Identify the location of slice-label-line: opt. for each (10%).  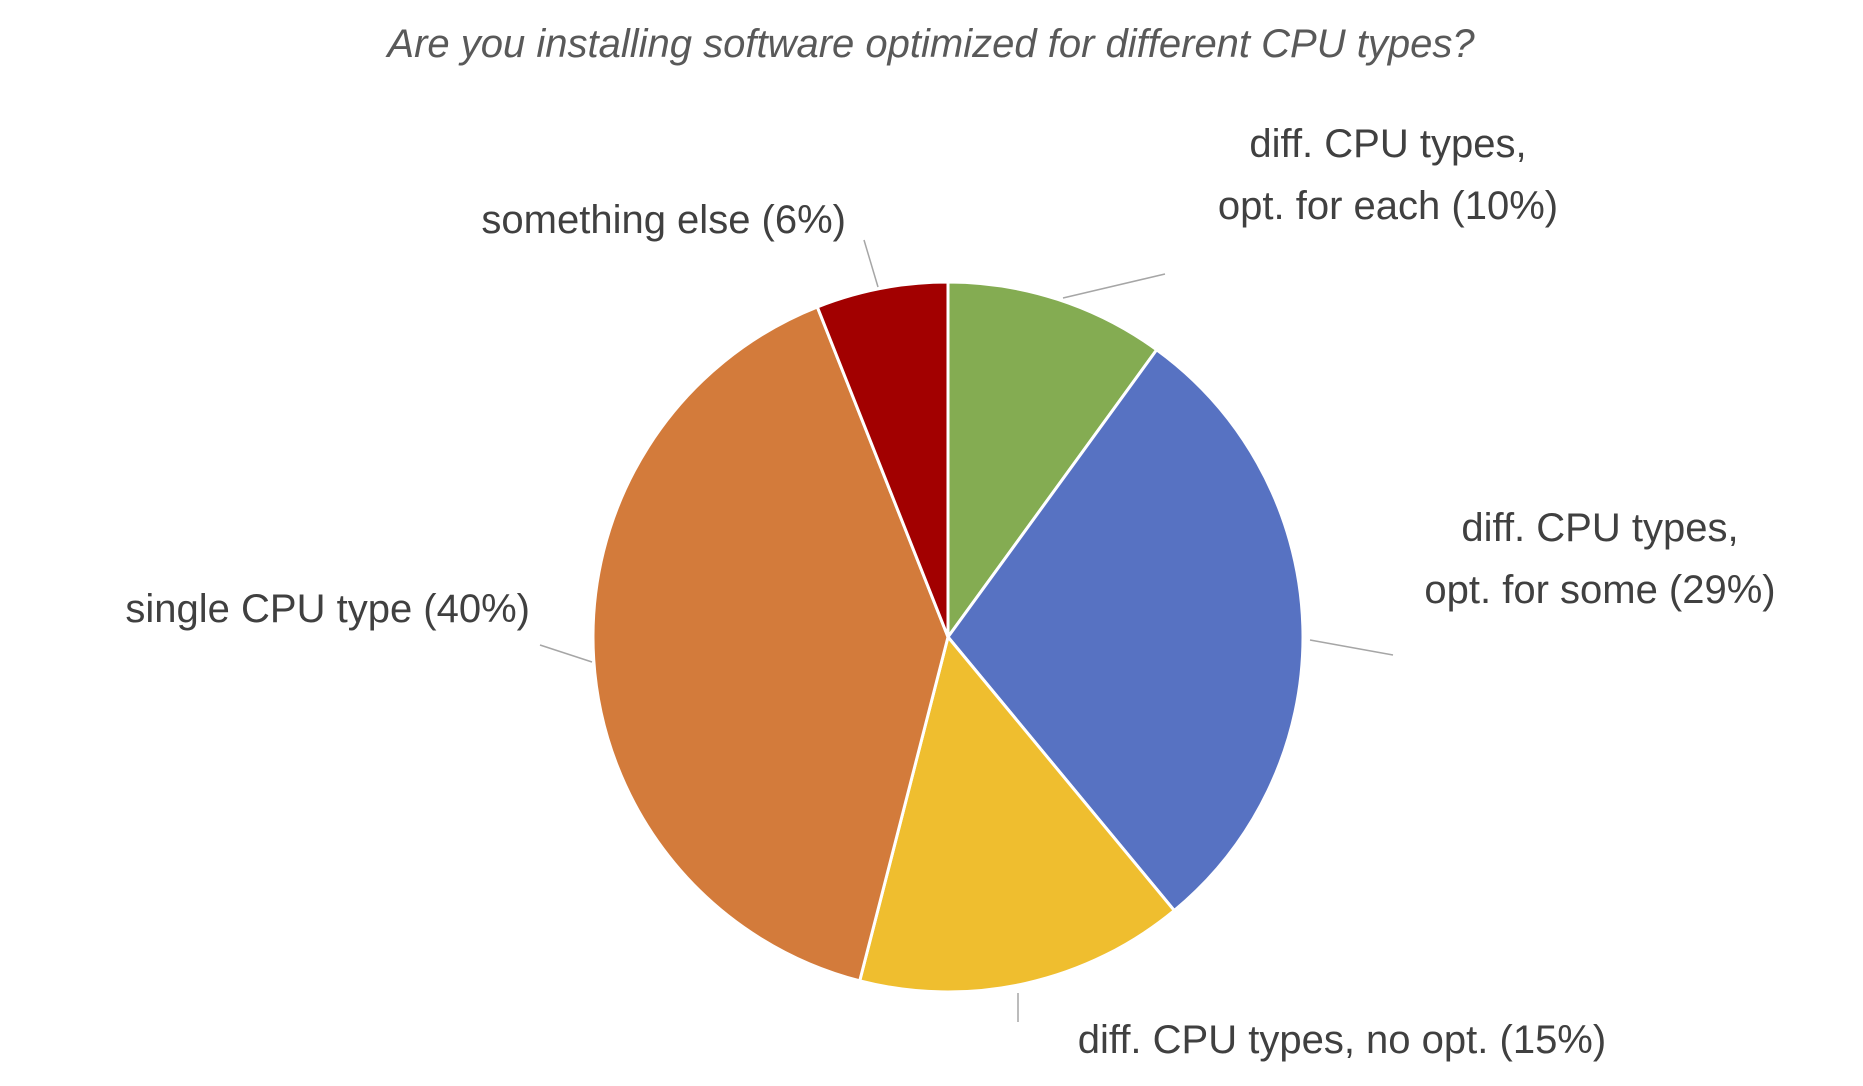
(1388, 206).